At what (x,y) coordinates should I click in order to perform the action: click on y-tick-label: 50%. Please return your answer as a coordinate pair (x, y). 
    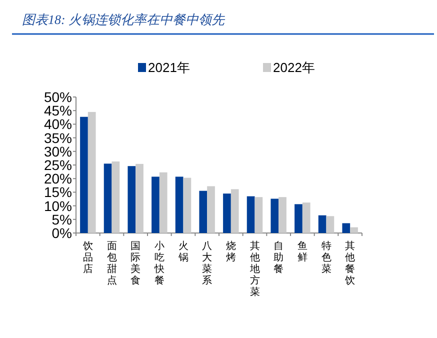
    Looking at the image, I should click on (58, 97).